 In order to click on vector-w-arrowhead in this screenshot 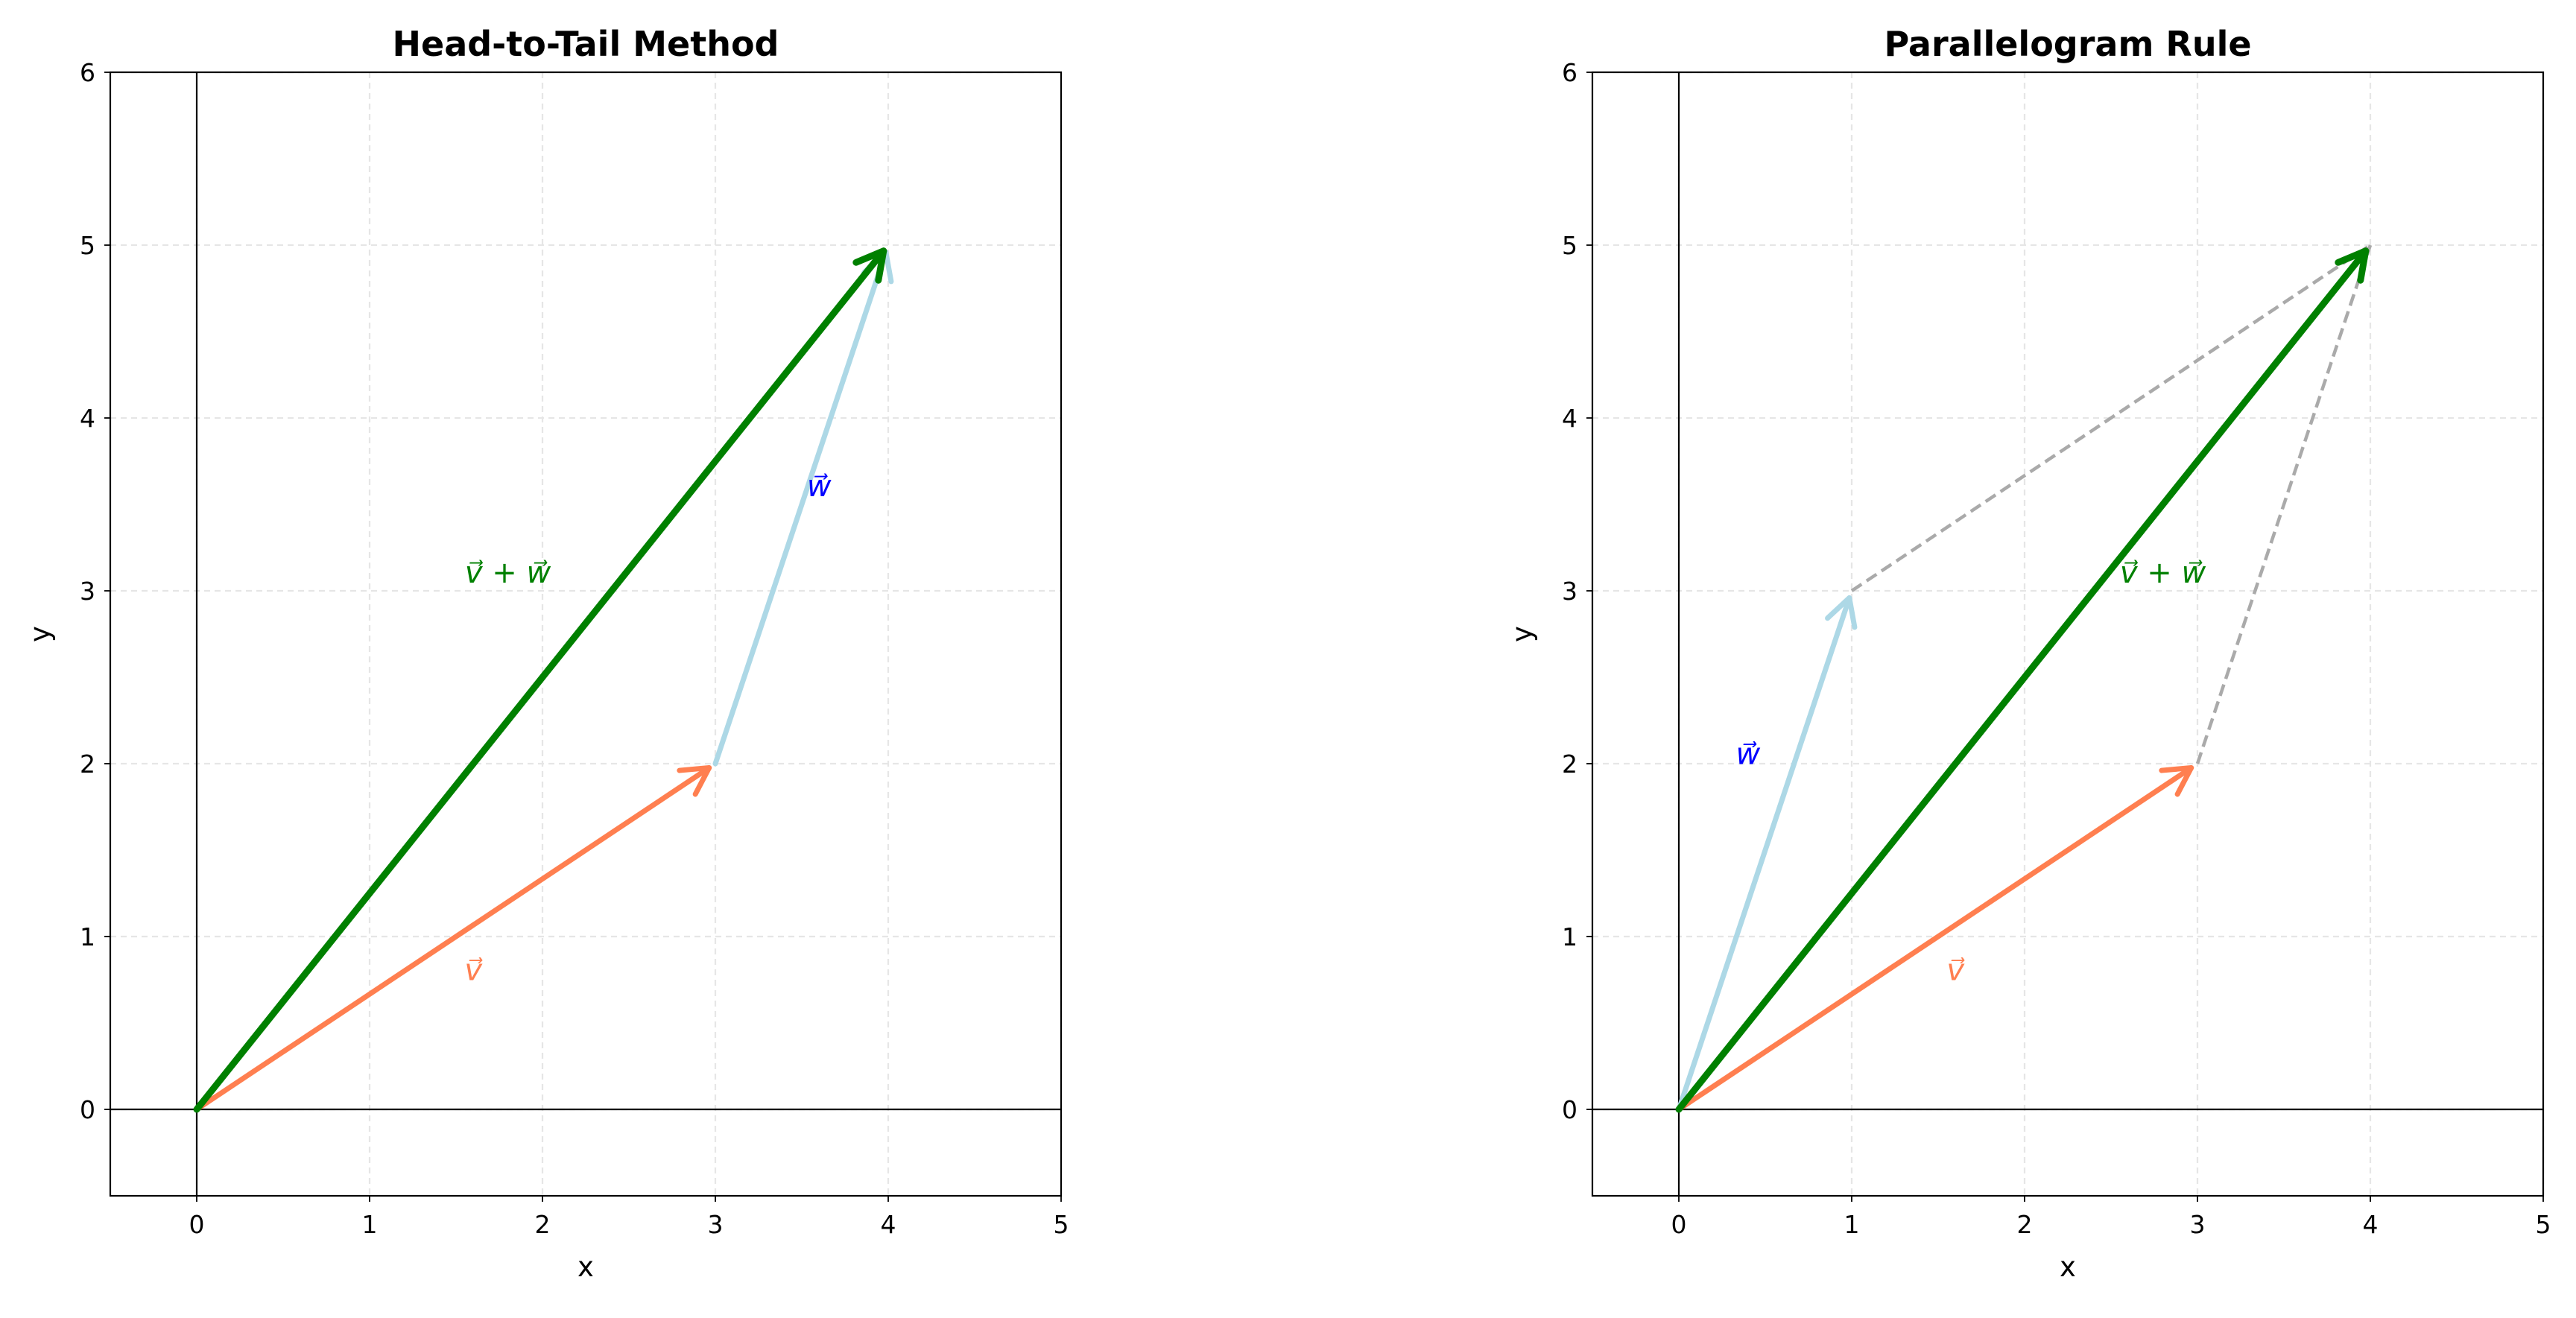, I will do `click(1841, 612)`.